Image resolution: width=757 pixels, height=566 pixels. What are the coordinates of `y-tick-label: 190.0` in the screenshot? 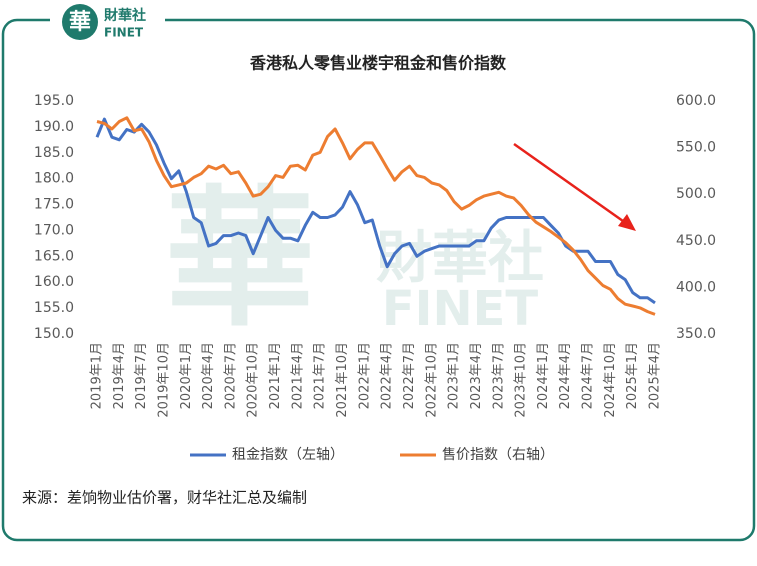 It's located at (54, 127).